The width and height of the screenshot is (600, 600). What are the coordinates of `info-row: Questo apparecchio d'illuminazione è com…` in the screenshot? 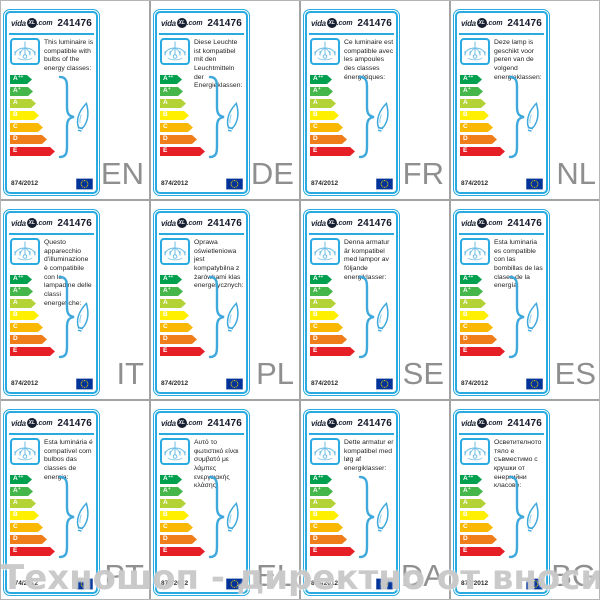 It's located at (52, 272).